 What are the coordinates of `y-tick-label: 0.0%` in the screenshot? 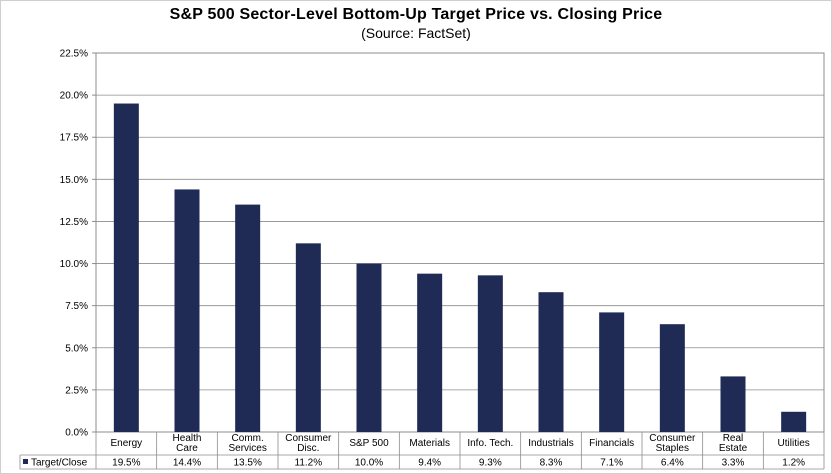 It's located at (76, 433).